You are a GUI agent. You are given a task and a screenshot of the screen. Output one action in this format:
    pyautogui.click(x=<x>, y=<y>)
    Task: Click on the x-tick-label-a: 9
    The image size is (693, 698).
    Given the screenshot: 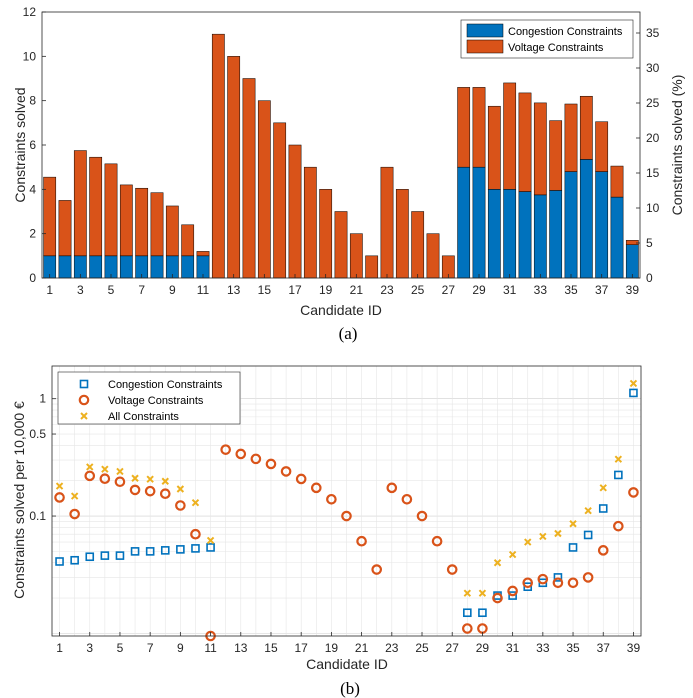 What is the action you would take?
    pyautogui.click(x=172, y=290)
    